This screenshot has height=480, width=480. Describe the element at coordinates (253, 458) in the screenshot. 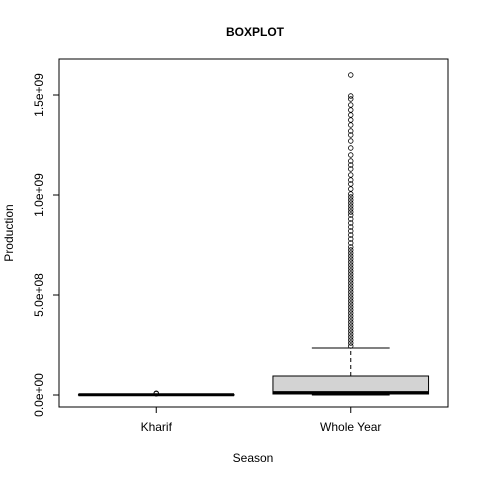

I see `x-axis-label: Season` at that location.